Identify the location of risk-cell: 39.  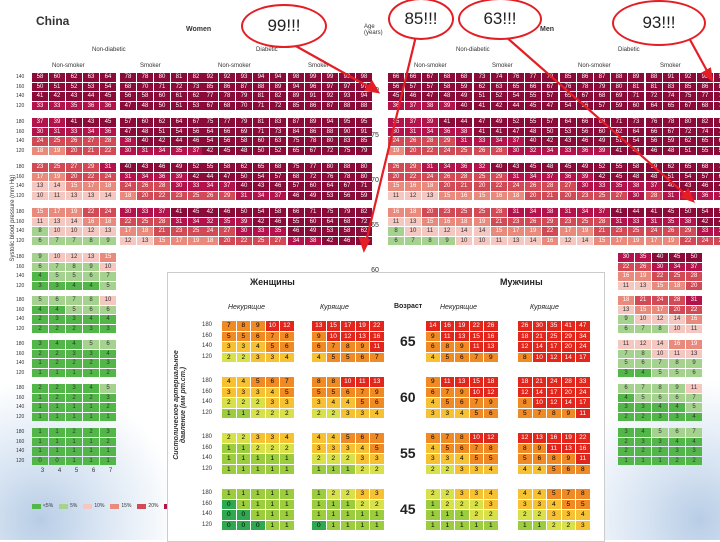
(430, 122).